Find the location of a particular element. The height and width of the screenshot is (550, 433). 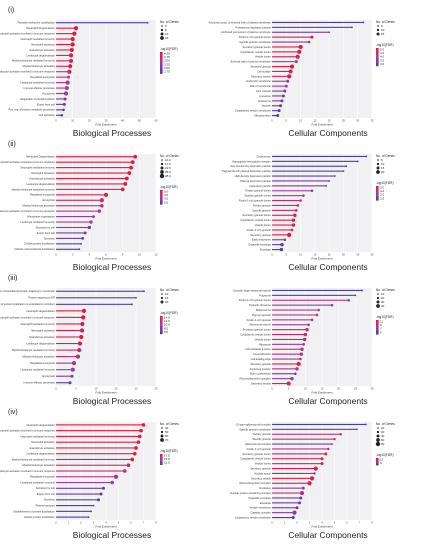

genes-legend-label: 40 is located at coordinates (383, 306).